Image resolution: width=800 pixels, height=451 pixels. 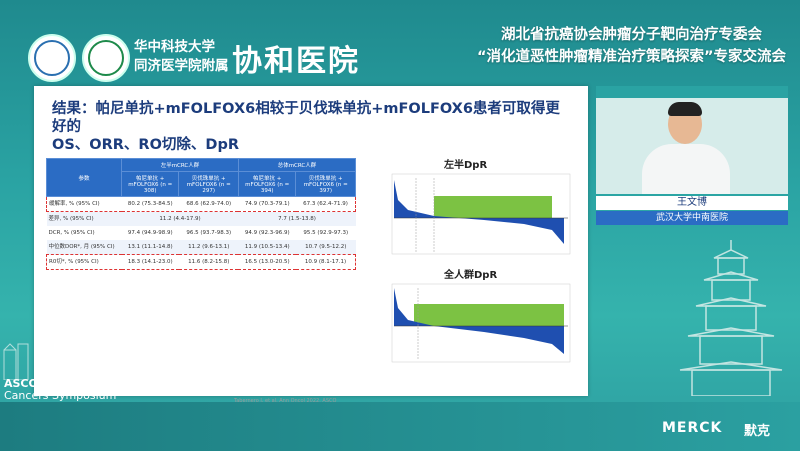 I want to click on event-title-line-2: “消化道恶性肿瘤精准治疗策略探索”专家交流会, so click(x=631, y=57).